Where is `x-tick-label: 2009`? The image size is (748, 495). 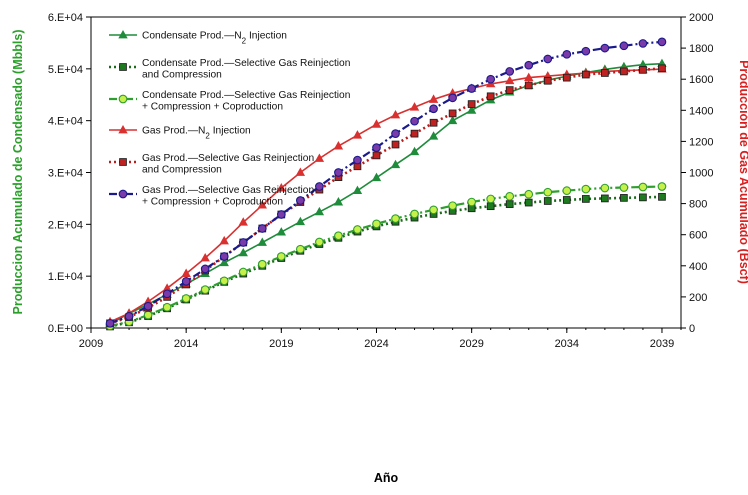
x-tick-label: 2009 is located at coordinates (91, 344).